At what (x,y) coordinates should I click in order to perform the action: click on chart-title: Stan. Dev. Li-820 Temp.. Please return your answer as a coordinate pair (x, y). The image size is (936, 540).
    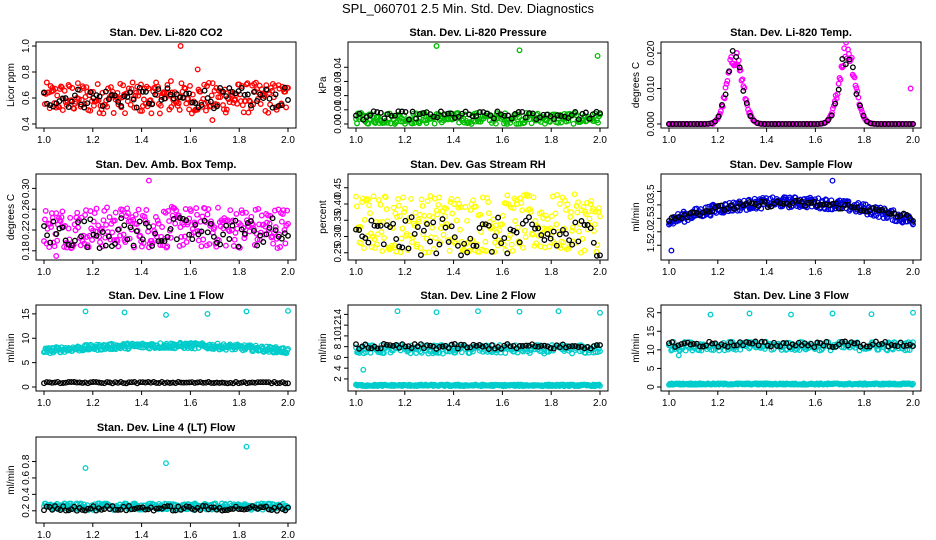
    Looking at the image, I should click on (791, 33).